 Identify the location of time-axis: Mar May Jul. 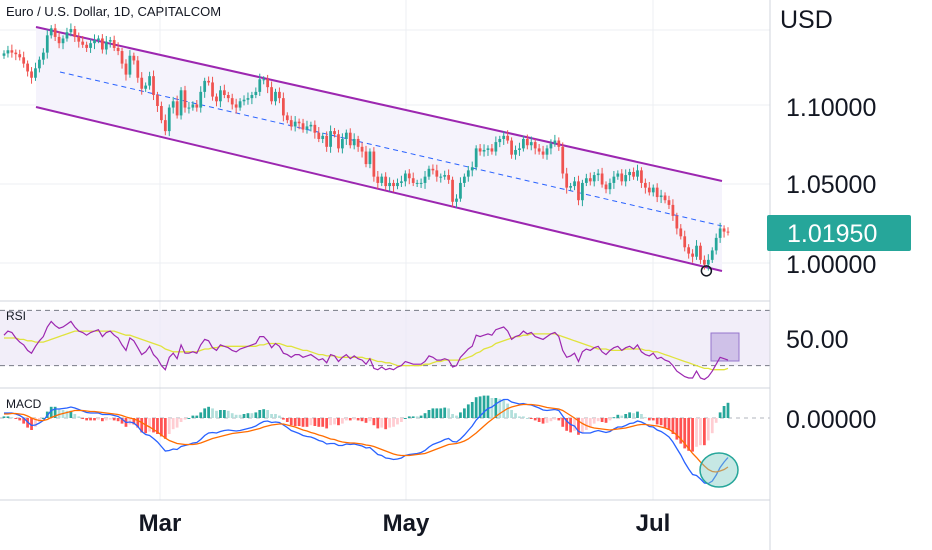
(405, 523).